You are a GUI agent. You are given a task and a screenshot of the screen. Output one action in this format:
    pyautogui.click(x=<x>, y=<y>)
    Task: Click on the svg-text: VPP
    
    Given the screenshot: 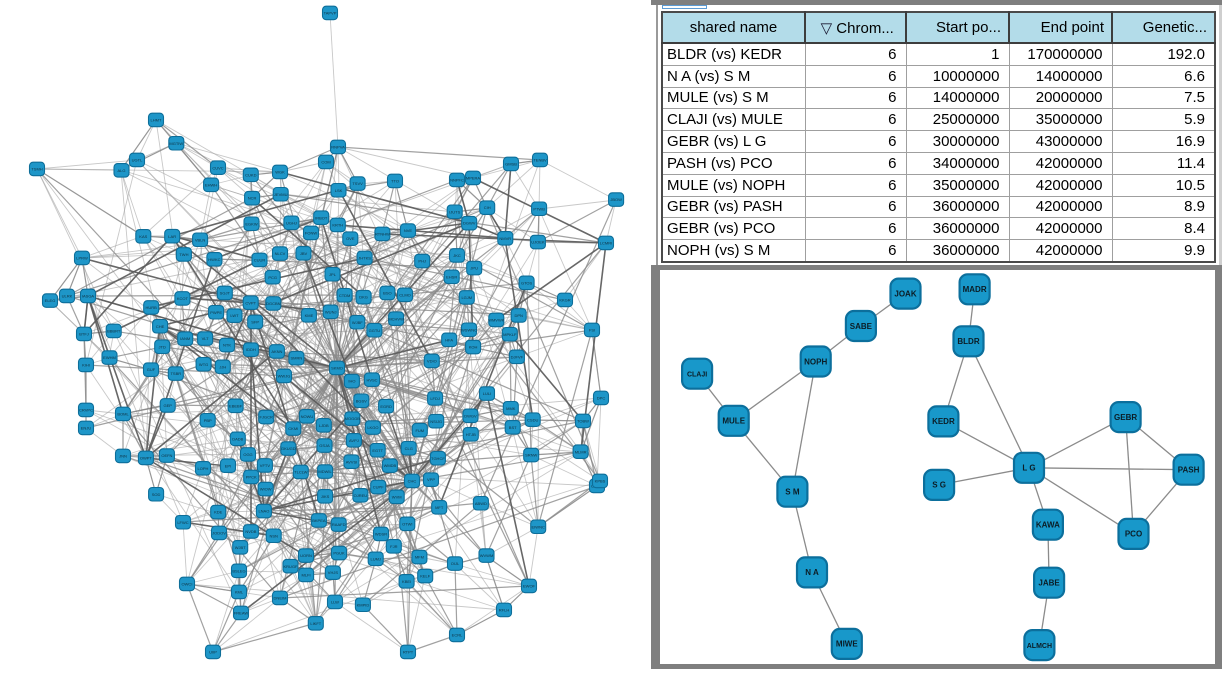 What is the action you would take?
    pyautogui.click(x=431, y=479)
    